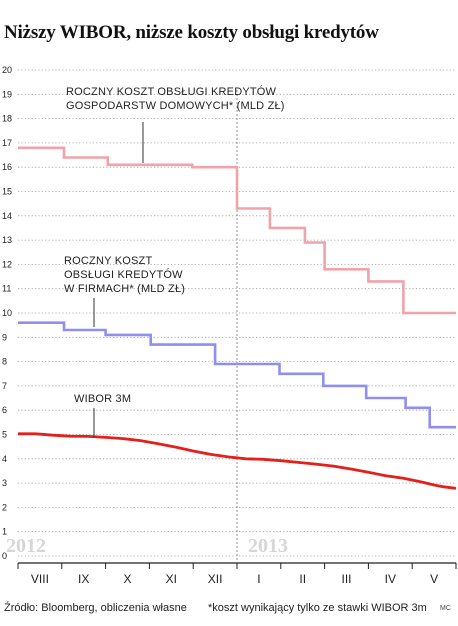 The height and width of the screenshot is (626, 458). I want to click on year-labels: 2012 2013, so click(147, 546).